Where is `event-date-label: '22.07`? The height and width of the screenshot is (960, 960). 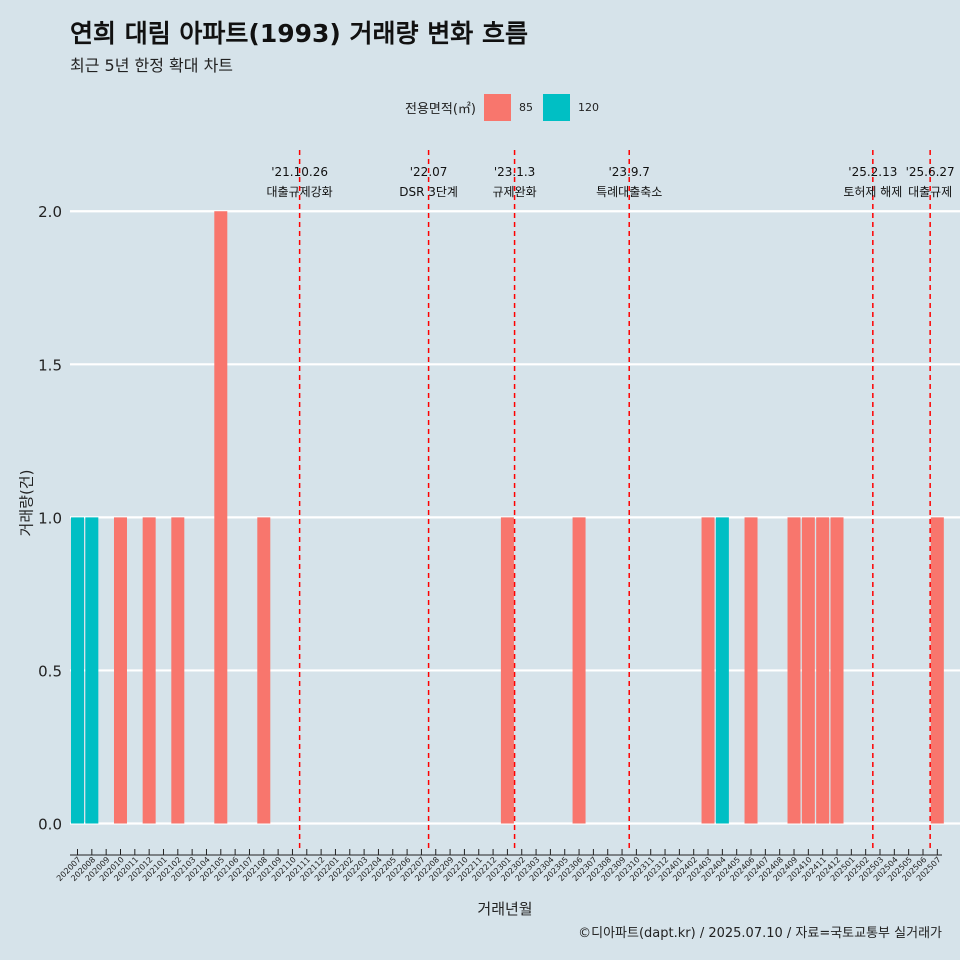
event-date-label: '22.07 is located at coordinates (429, 172).